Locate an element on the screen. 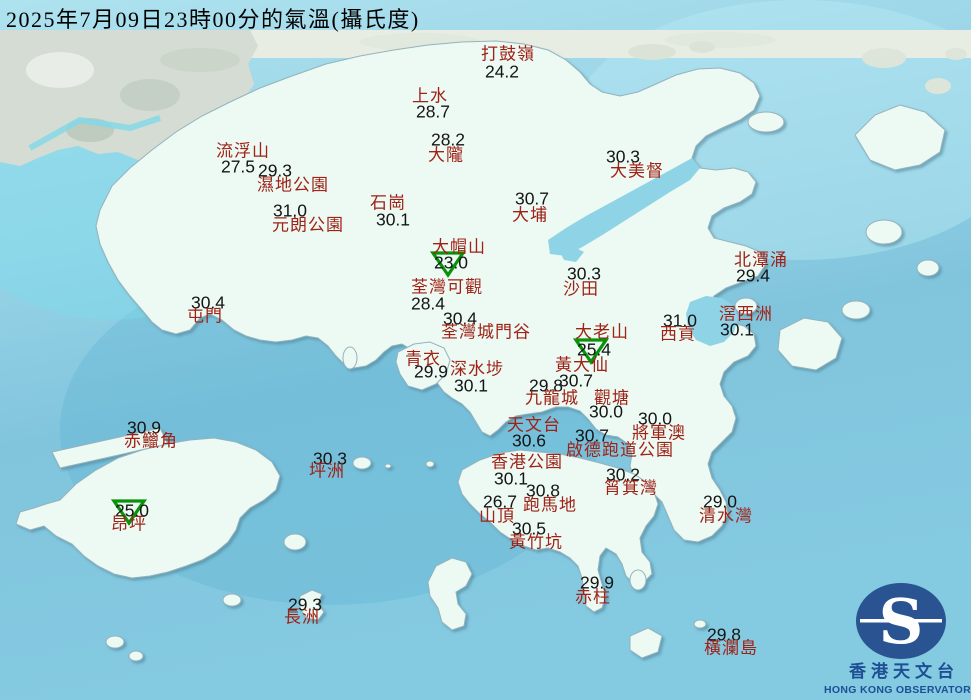  station-label: 沙田 is located at coordinates (581, 289).